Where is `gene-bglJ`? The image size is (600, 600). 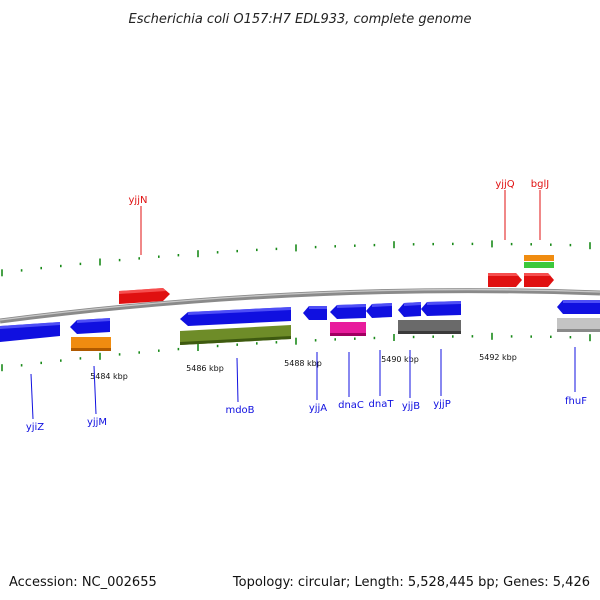 gene-bglJ is located at coordinates (539, 280).